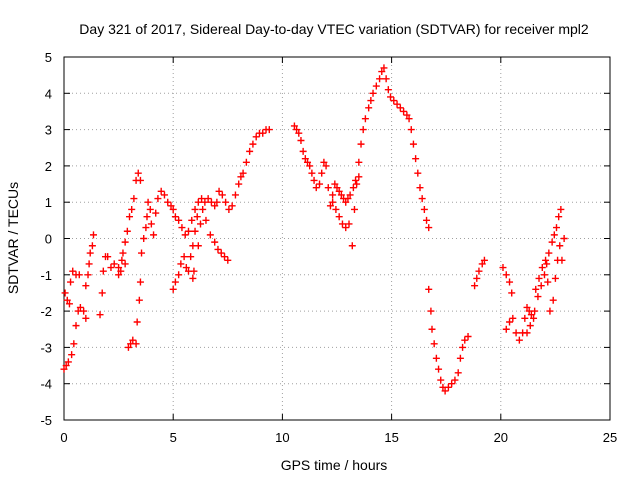 The image size is (640, 480). What do you see at coordinates (48, 93) in the screenshot?
I see `y-tick-label: 4` at bounding box center [48, 93].